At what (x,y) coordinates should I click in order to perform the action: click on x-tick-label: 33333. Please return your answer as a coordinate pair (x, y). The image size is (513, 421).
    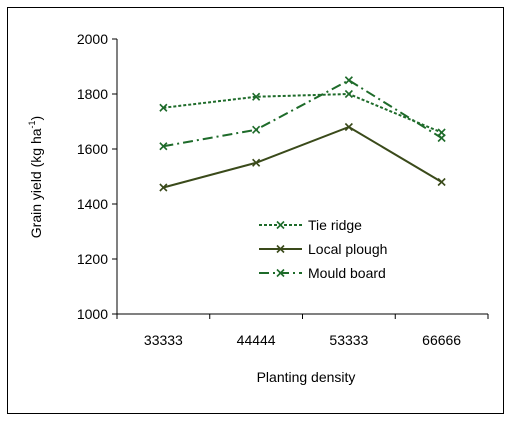
    Looking at the image, I should click on (163, 340).